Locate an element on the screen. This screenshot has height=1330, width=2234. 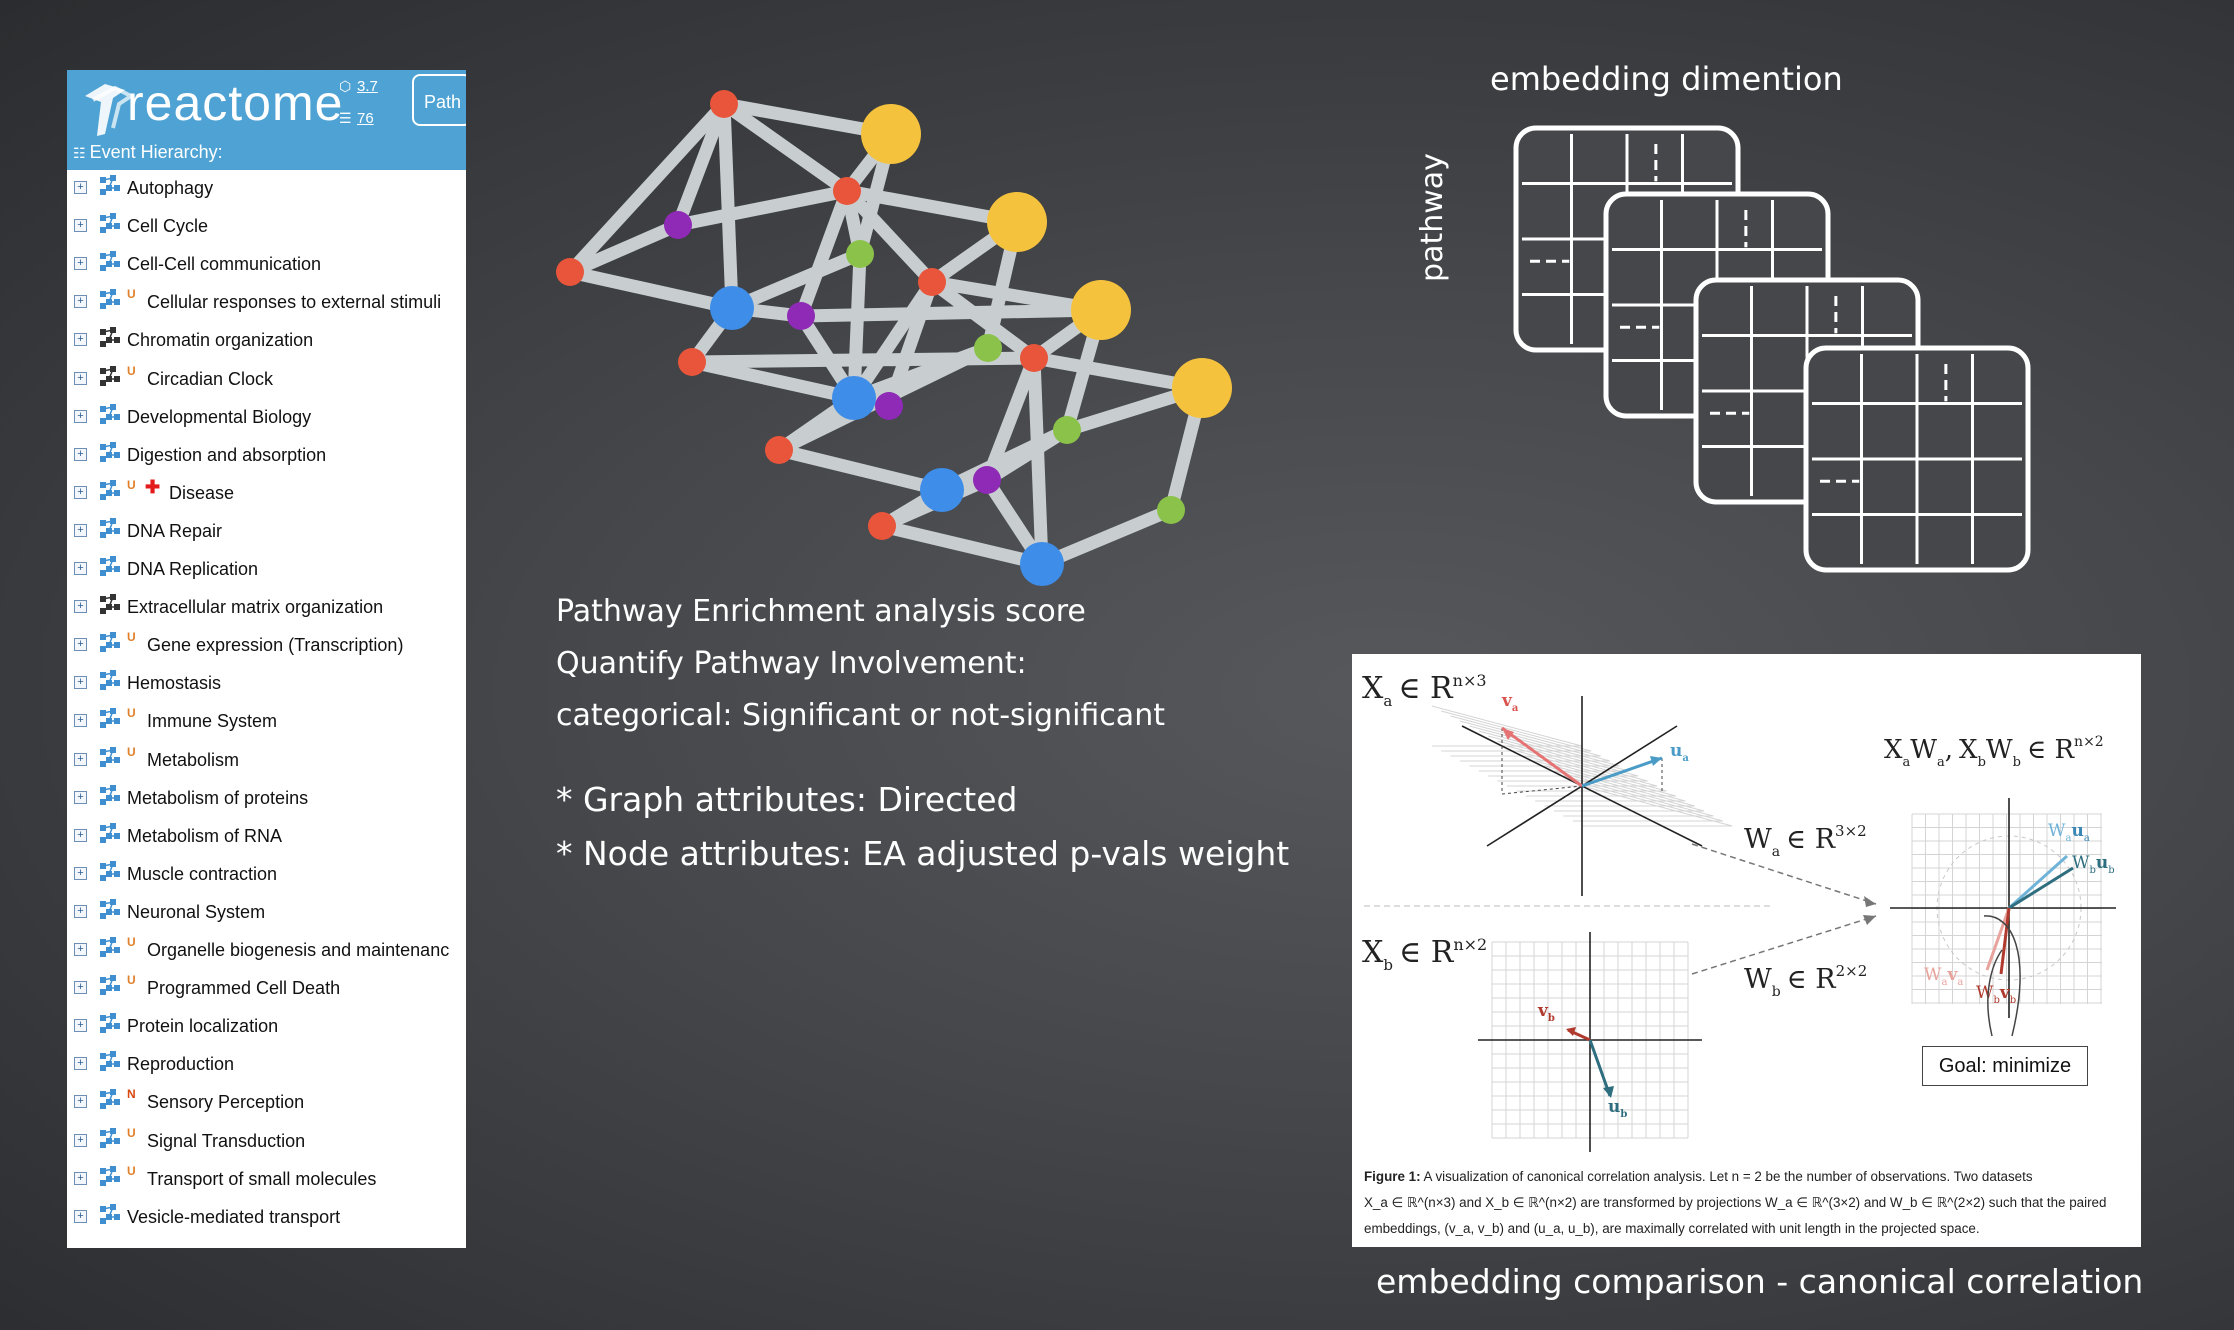
event-list-item: + Neuronal System is located at coordinates (266, 914).